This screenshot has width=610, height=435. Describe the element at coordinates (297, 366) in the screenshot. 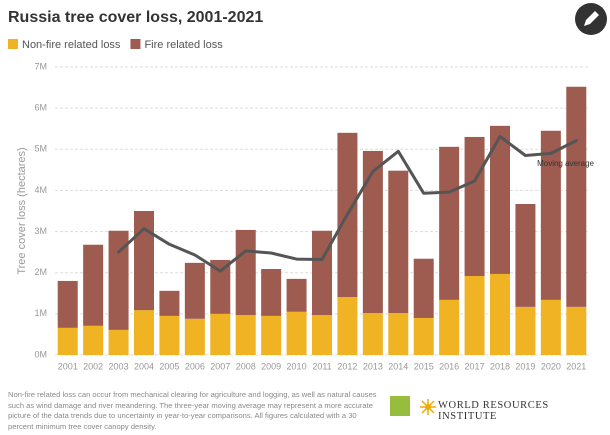

I see `x-tick-label: 2010` at that location.